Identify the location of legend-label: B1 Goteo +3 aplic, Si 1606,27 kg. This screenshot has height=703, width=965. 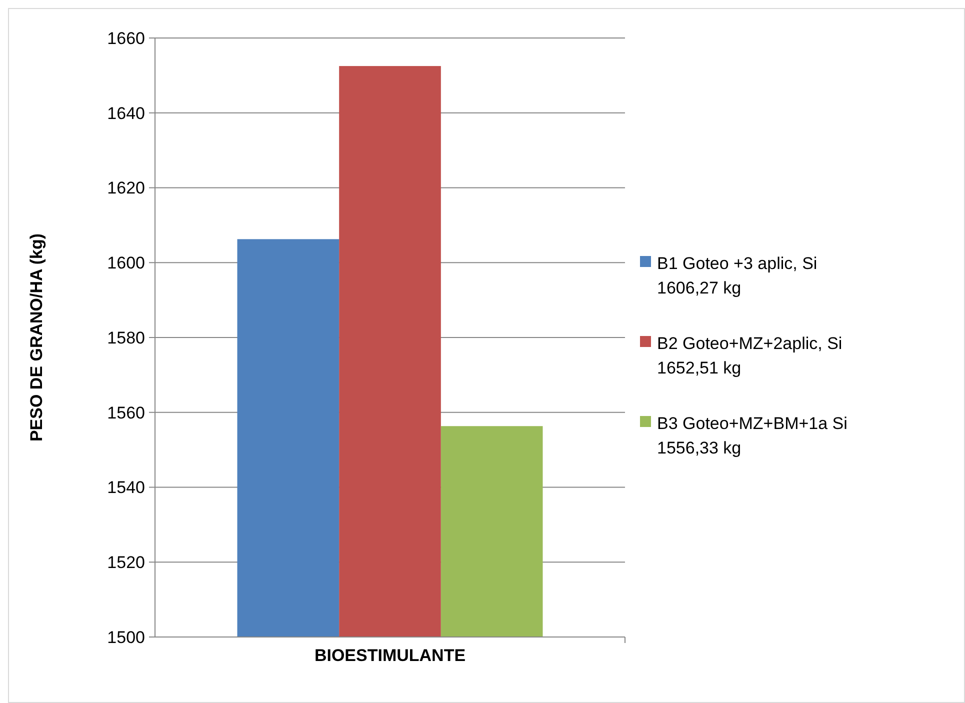
(737, 276).